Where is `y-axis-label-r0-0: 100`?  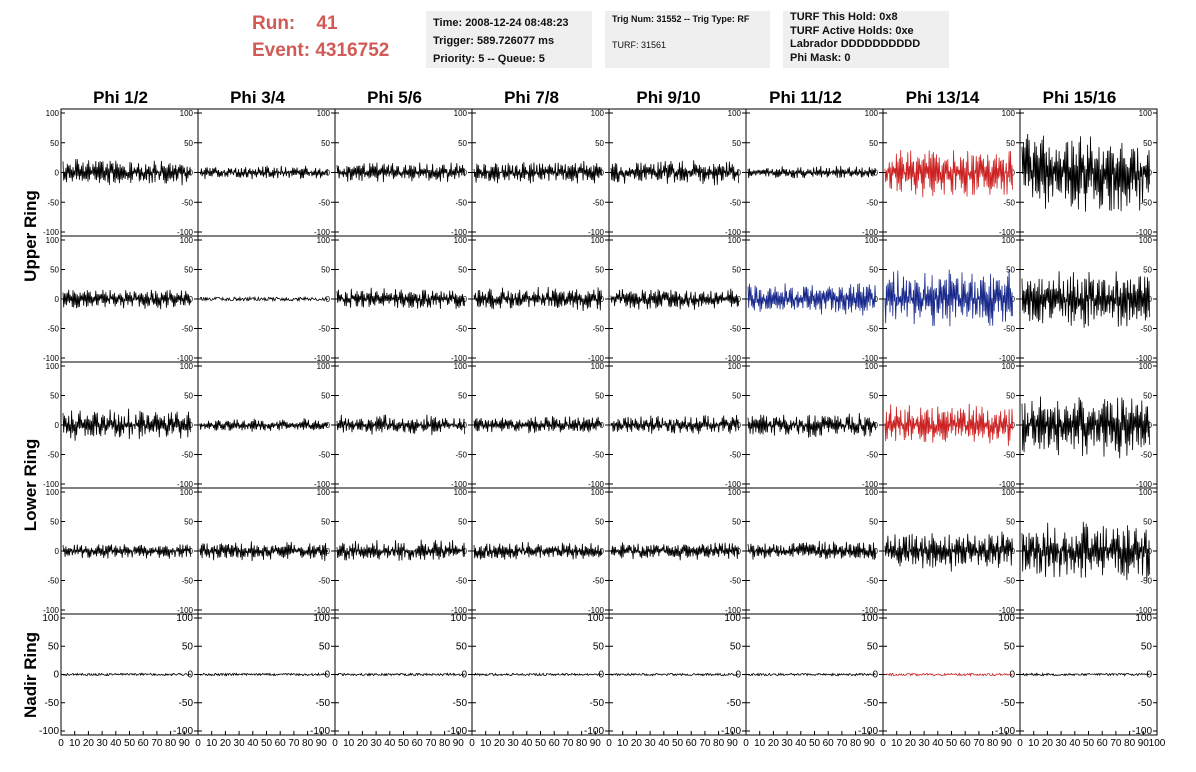 y-axis-label-r0-0: 100 is located at coordinates (53, 113).